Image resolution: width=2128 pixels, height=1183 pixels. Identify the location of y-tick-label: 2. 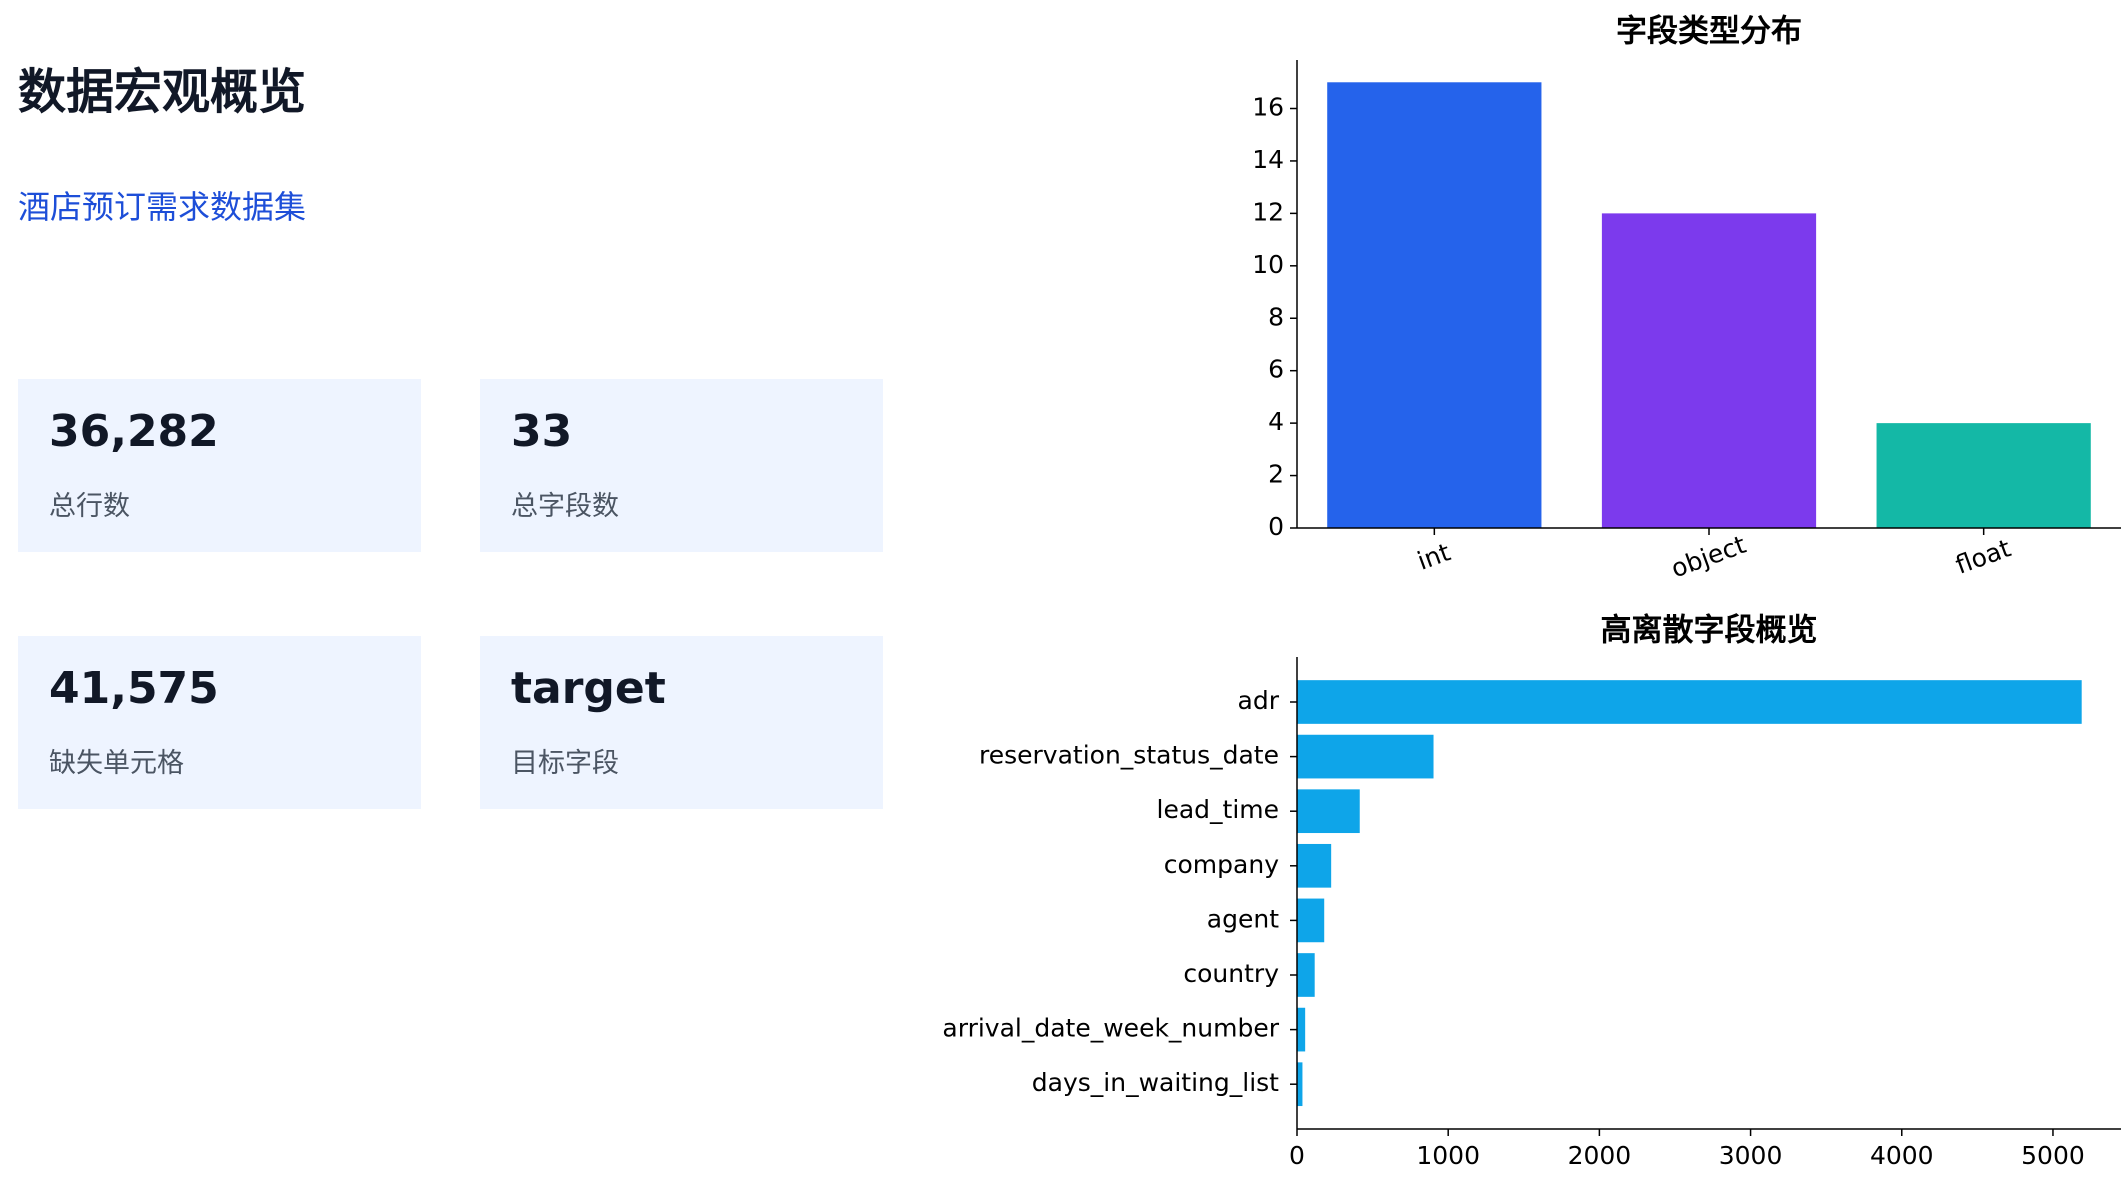
(1276, 474).